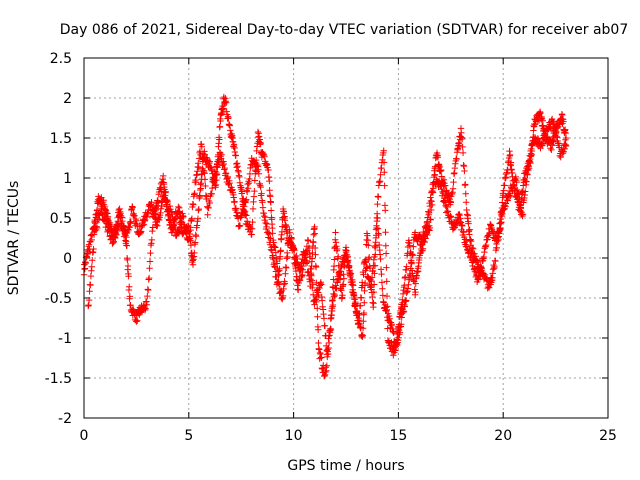 The image size is (640, 480). I want to click on y-tick-label: 1, so click(67, 179).